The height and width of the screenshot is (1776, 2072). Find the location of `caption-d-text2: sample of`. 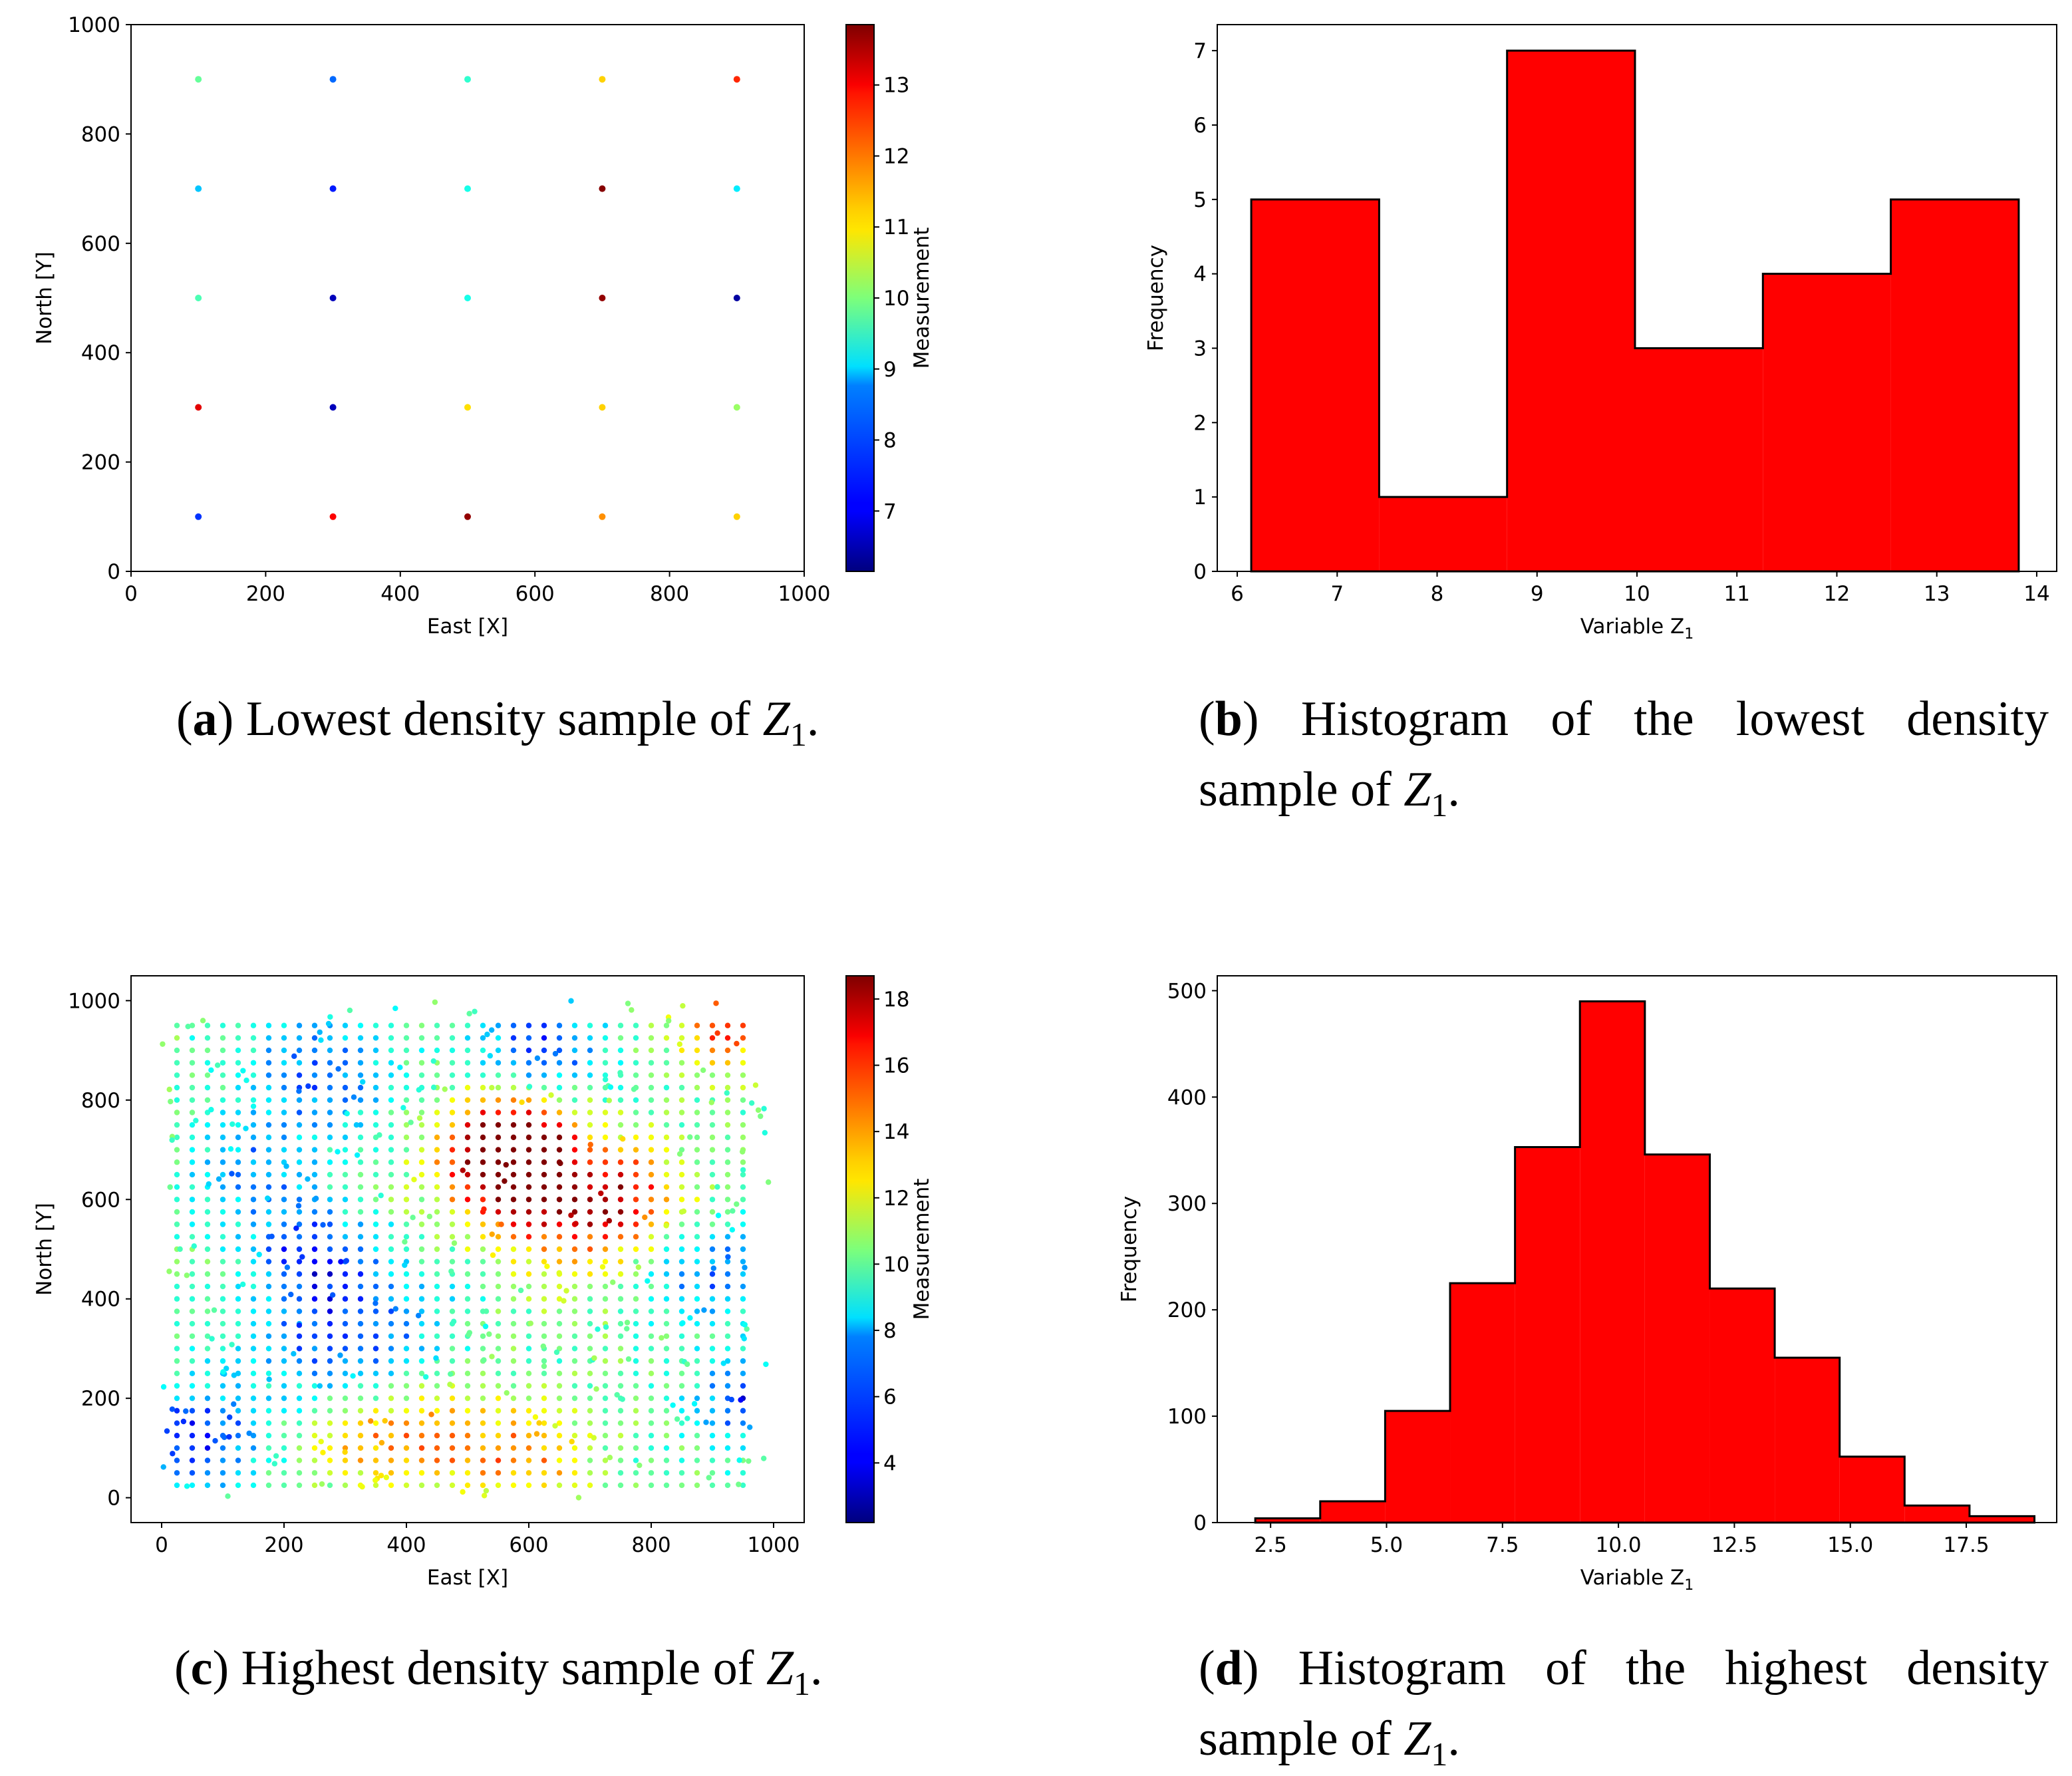

caption-d-text2: sample of is located at coordinates (1301, 1739).